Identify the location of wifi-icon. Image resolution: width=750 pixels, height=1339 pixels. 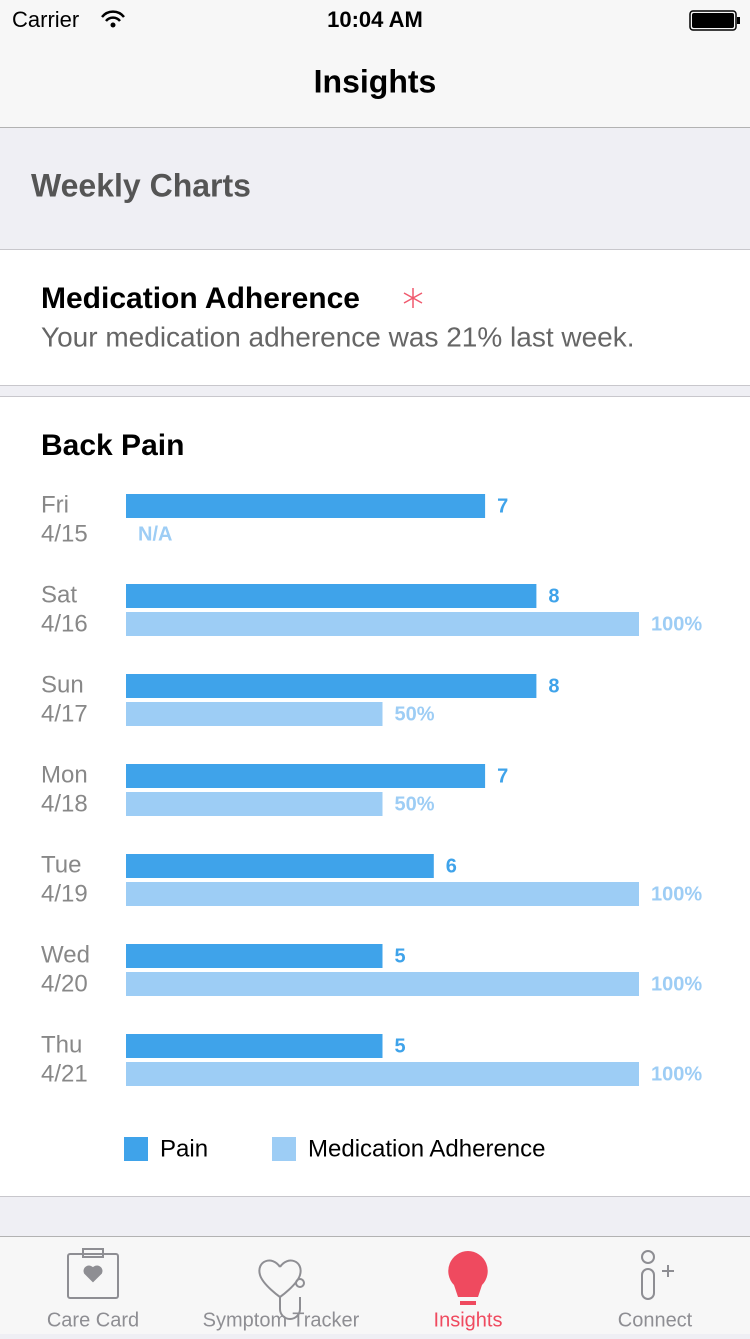
(113, 16).